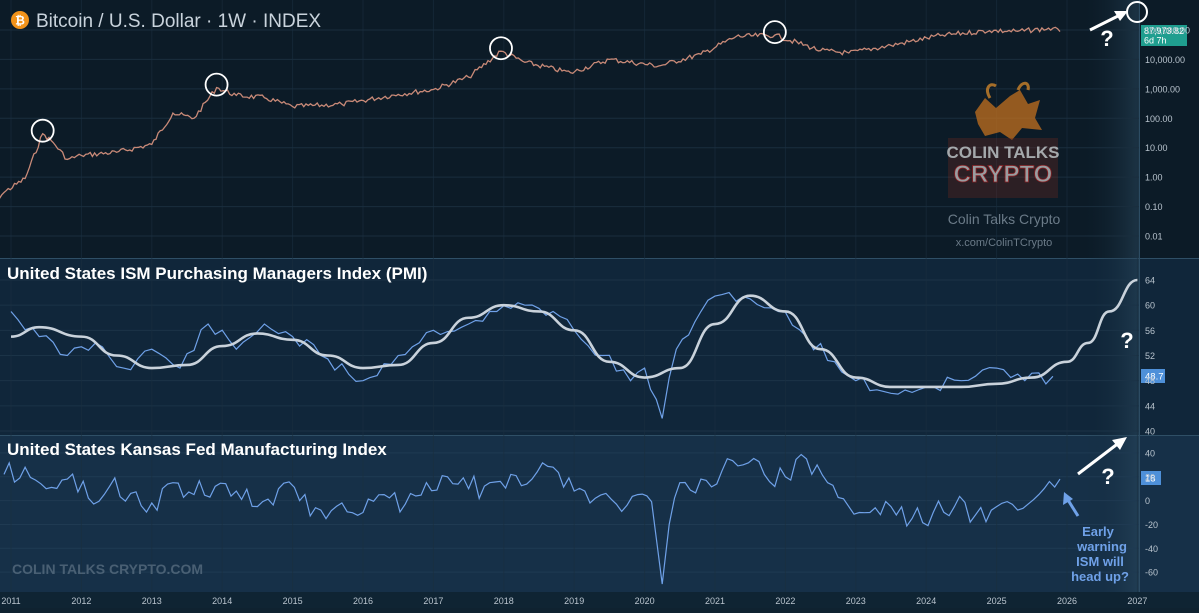 Image resolution: width=1199 pixels, height=613 pixels. Describe the element at coordinates (1159, 119) in the screenshot. I see `btc-y-tick: 100.00` at that location.